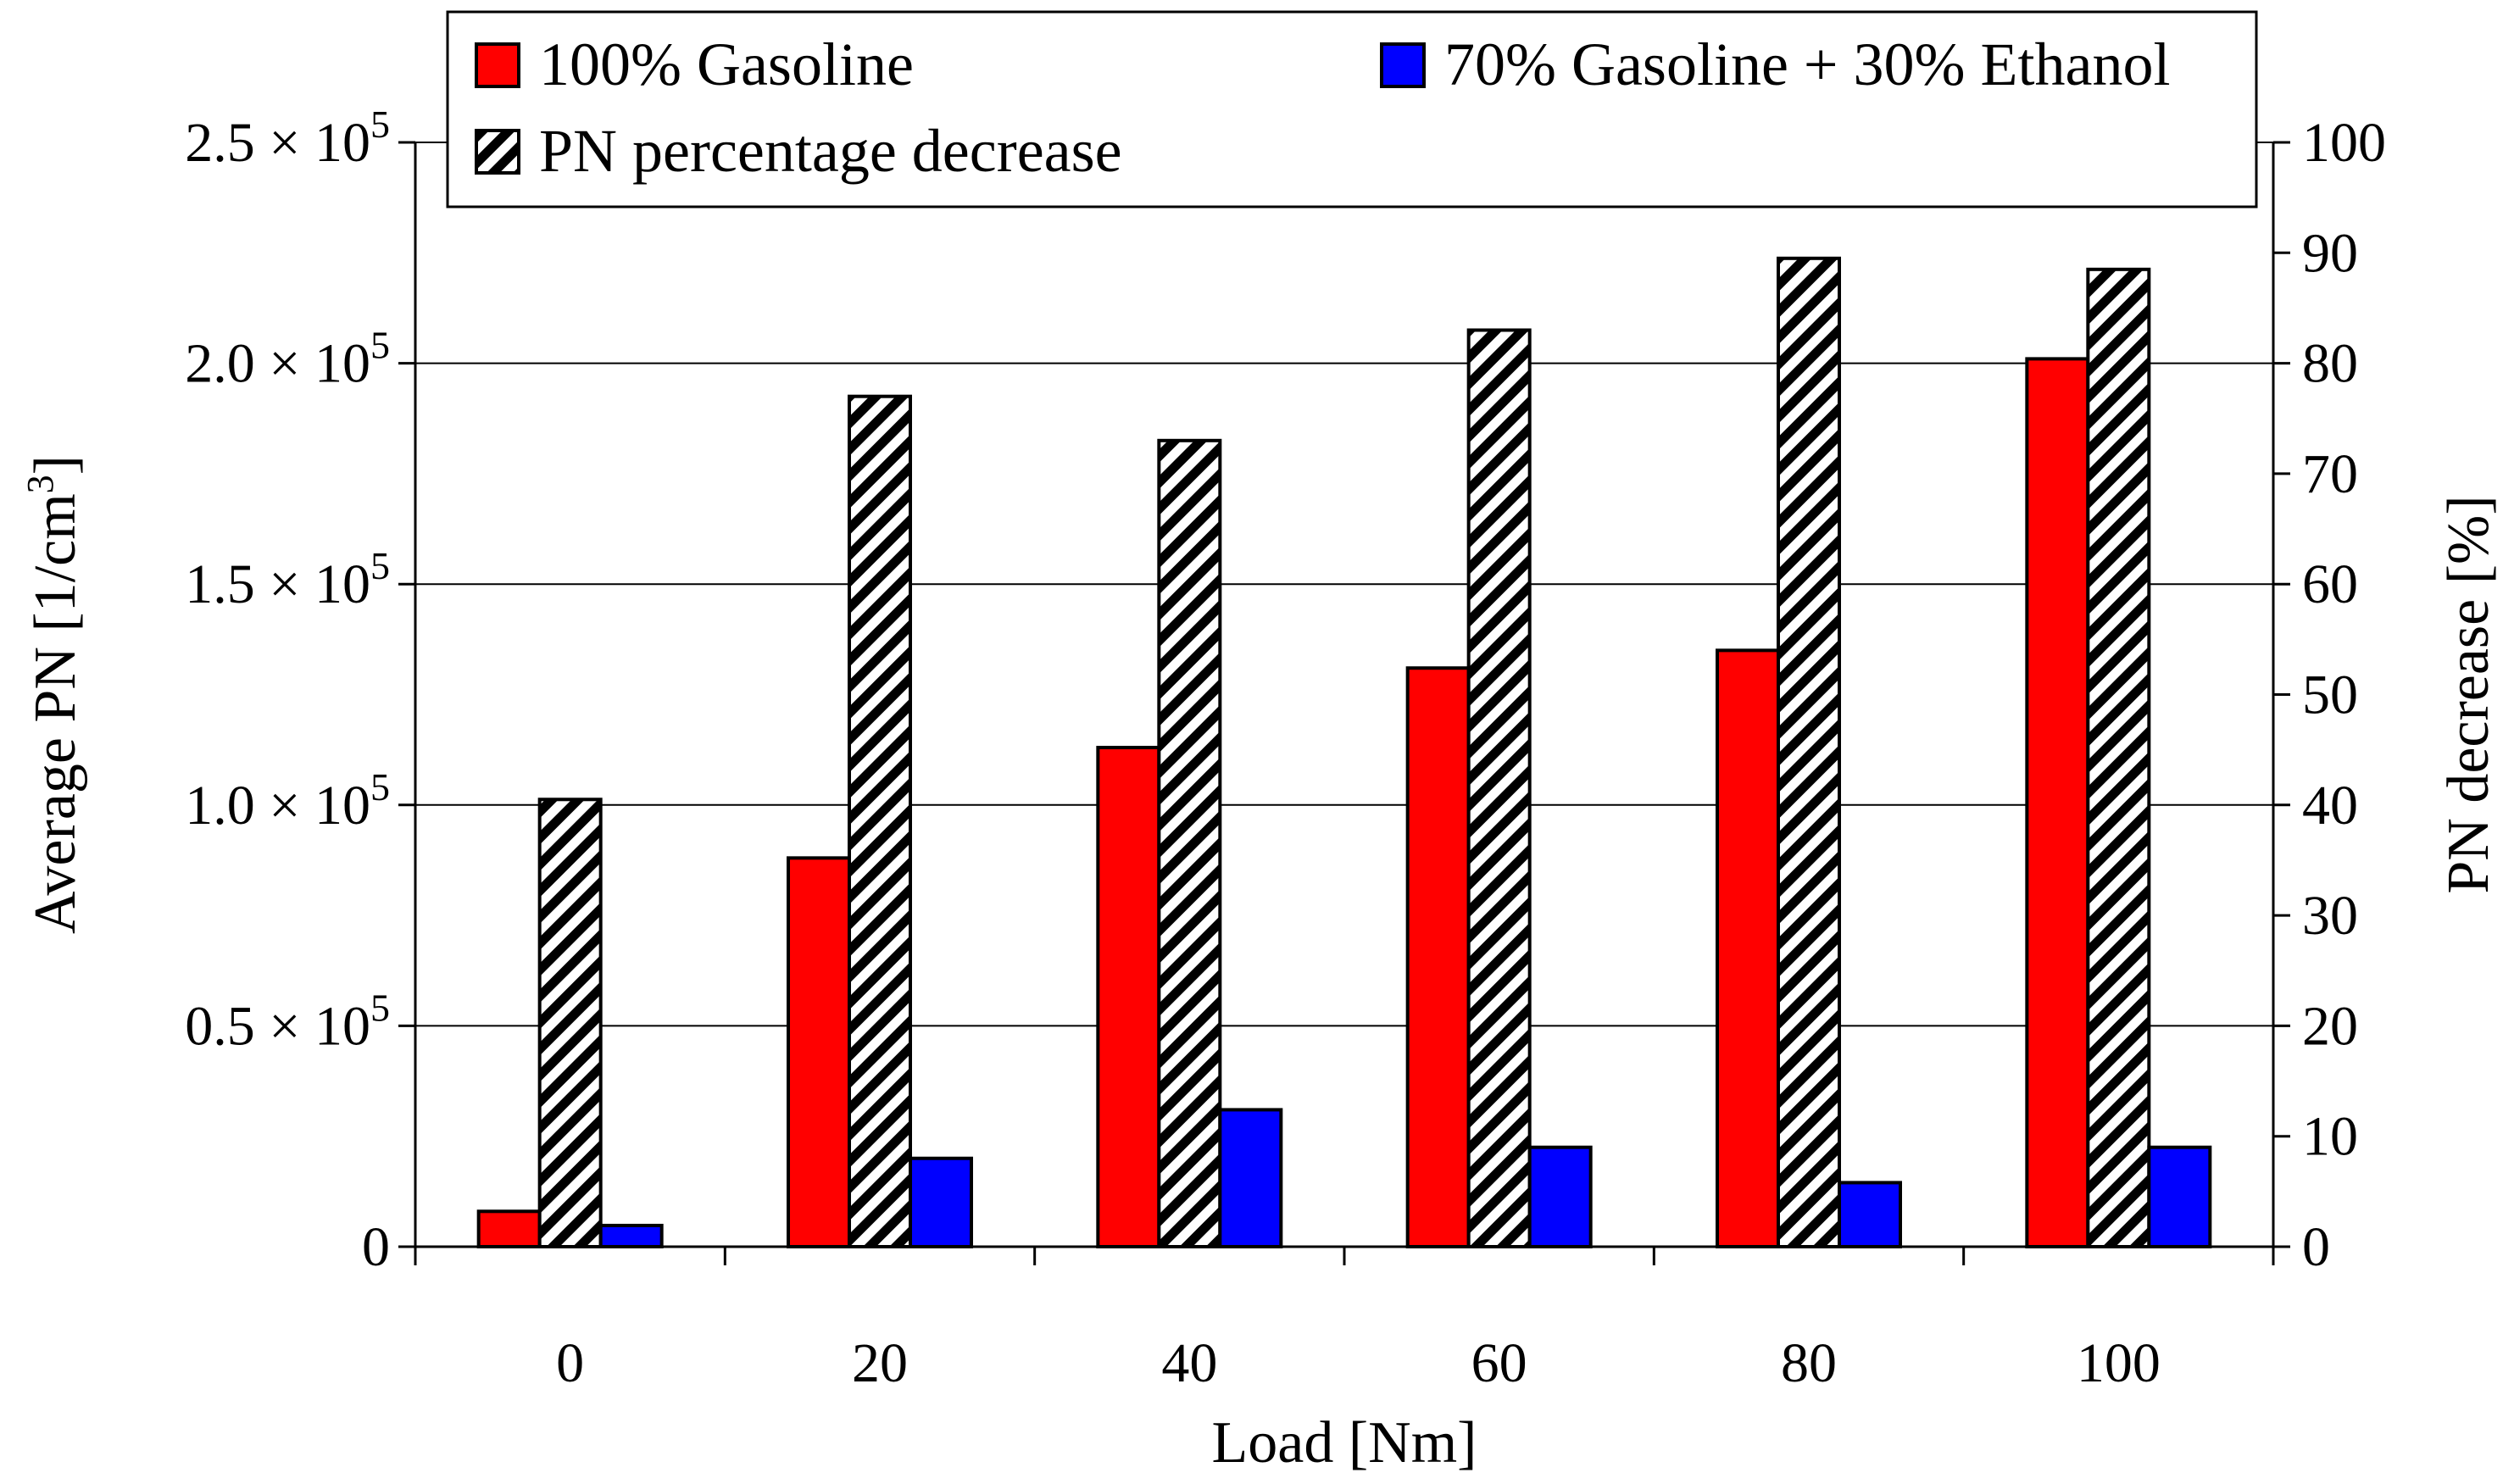  Describe the element at coordinates (2468, 694) in the screenshot. I see `y-axis-right-title: PN decrease [%]` at that location.